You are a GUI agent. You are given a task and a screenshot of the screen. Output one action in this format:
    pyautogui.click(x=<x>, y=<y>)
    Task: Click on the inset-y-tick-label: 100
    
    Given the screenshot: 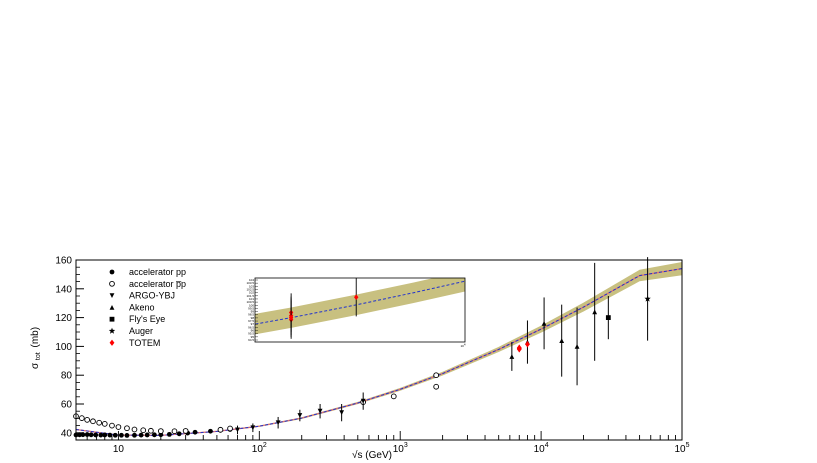 What is the action you would take?
    pyautogui.click(x=251, y=305)
    